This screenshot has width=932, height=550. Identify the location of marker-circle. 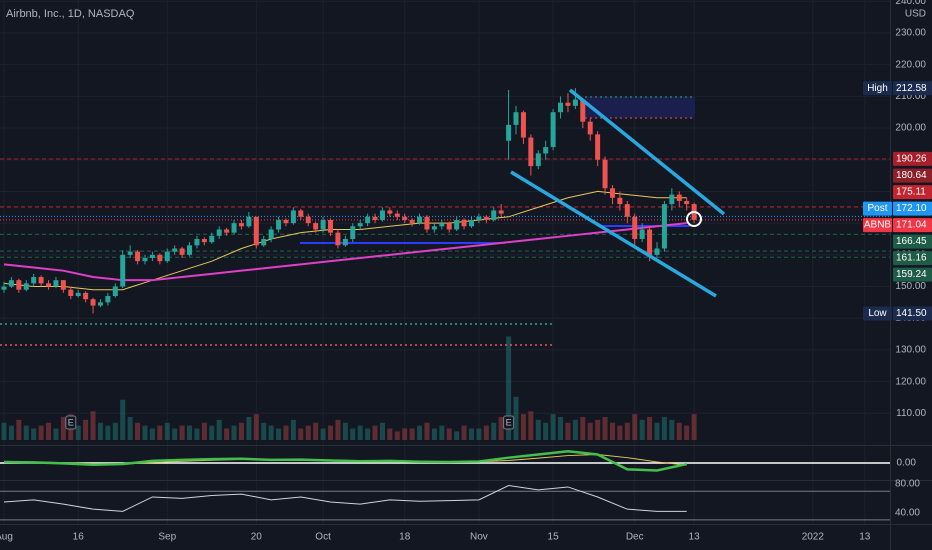
(694, 219).